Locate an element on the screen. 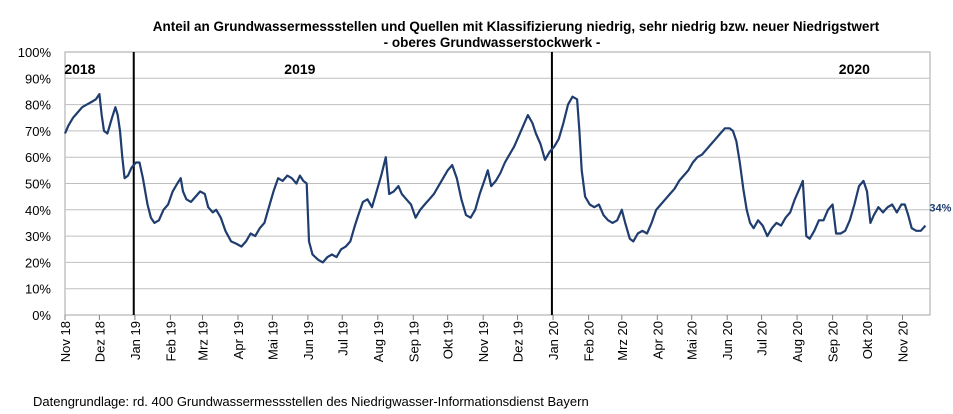  y-tick-label: 30% is located at coordinates (38, 236).